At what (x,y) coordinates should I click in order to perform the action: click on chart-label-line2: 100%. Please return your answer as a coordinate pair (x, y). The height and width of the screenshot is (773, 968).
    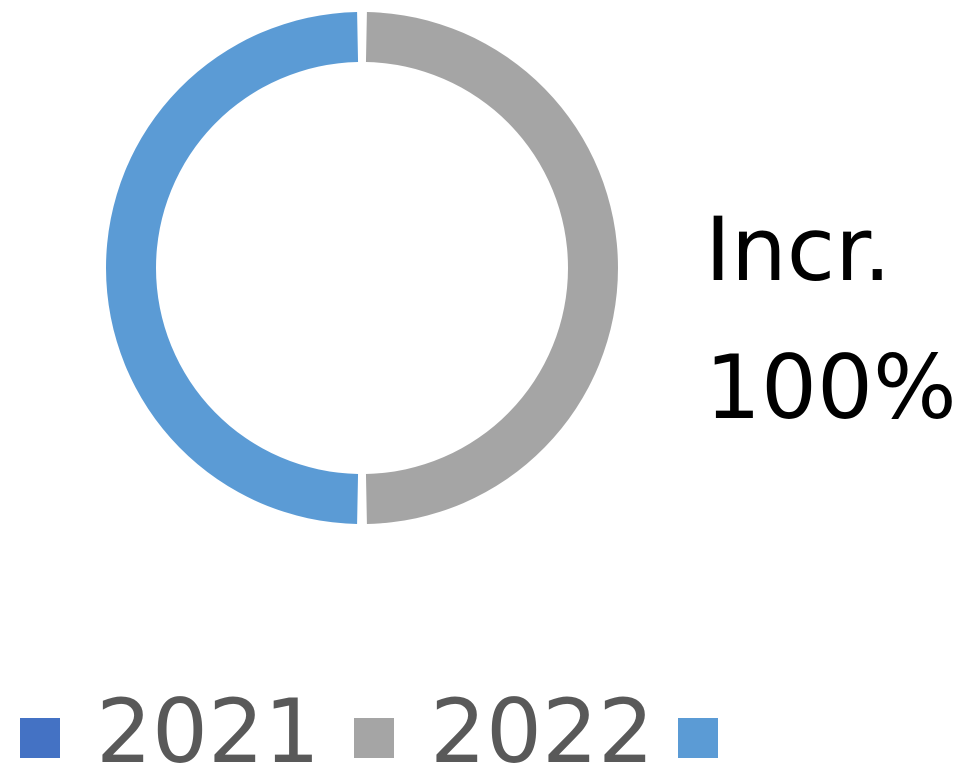
    Looking at the image, I should click on (831, 387).